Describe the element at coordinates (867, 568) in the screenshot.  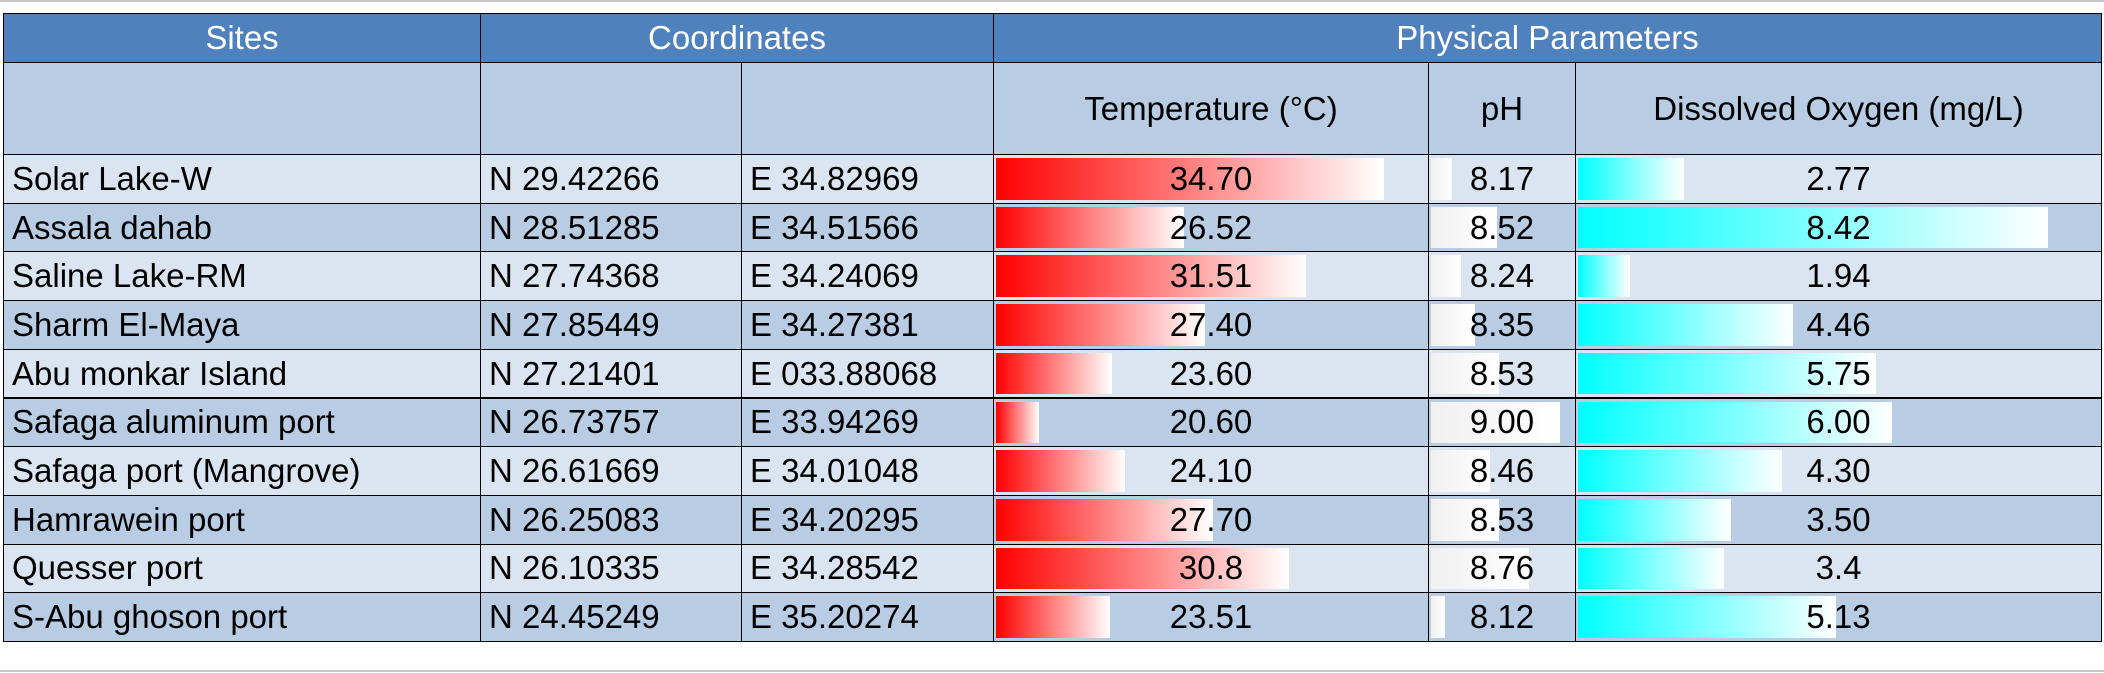
I see `table-cell: E 34.28542` at that location.